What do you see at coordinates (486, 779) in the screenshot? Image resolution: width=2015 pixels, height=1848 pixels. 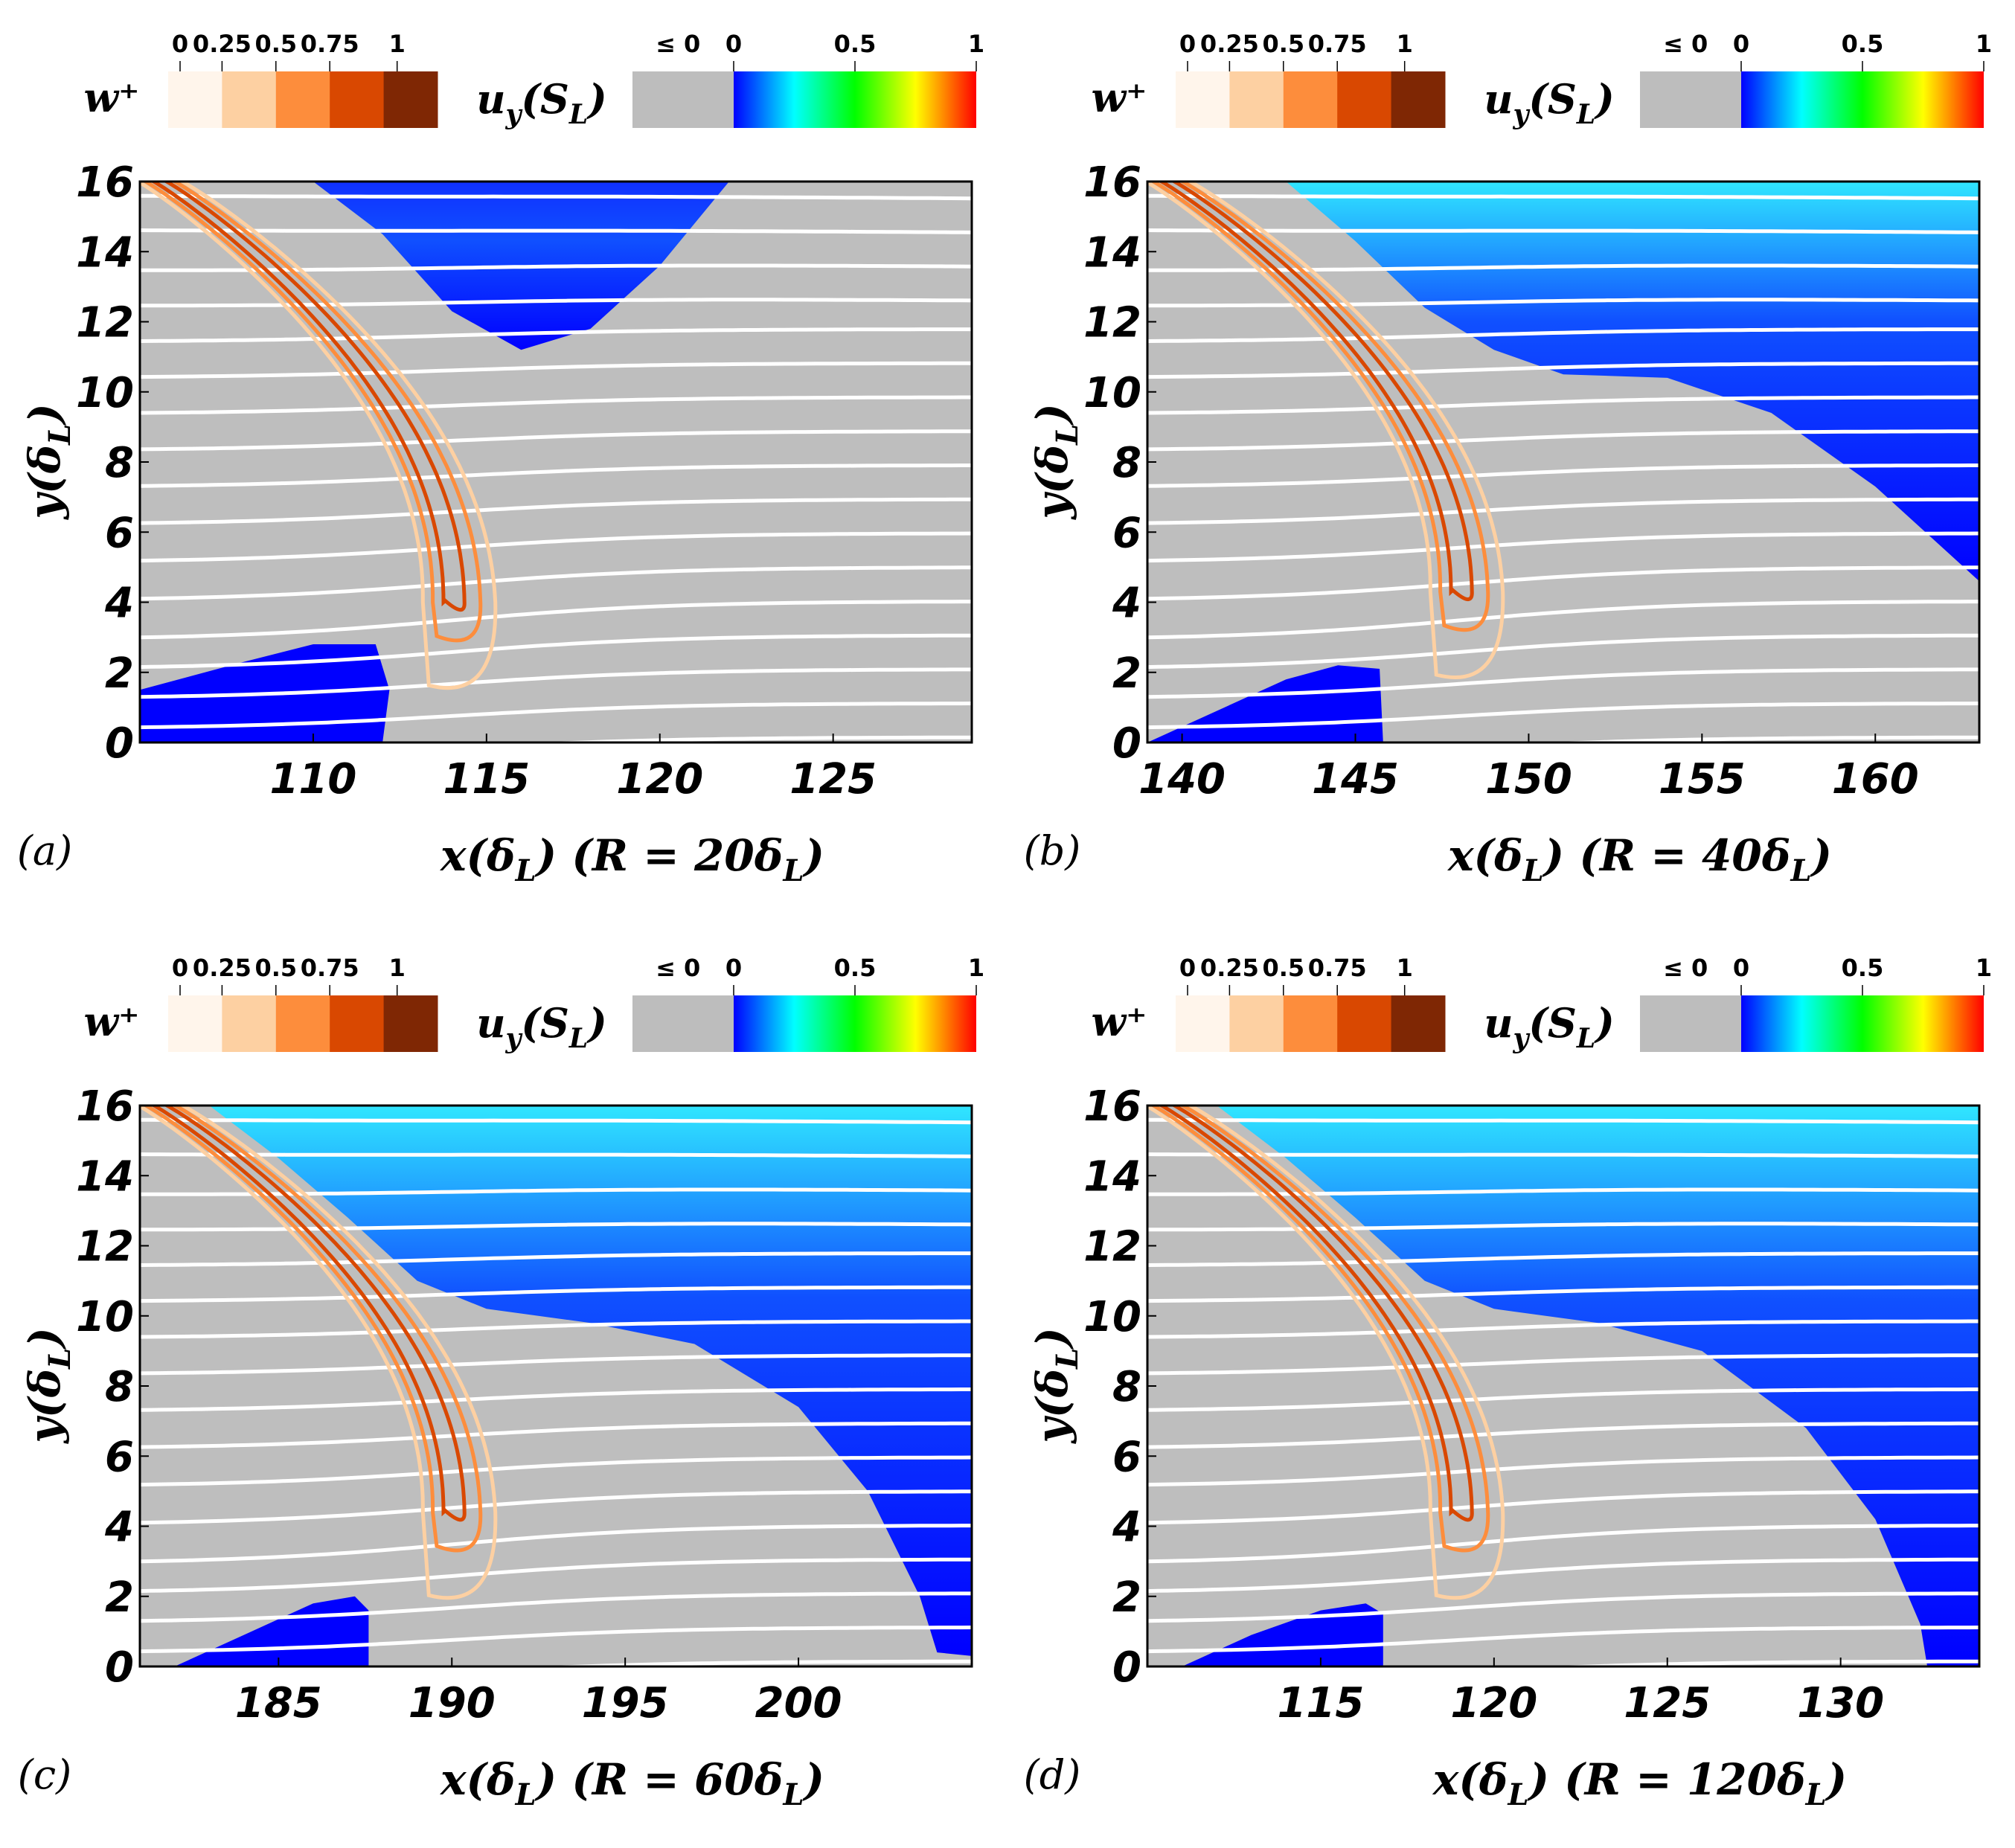 I see `x-tick-label: 115` at bounding box center [486, 779].